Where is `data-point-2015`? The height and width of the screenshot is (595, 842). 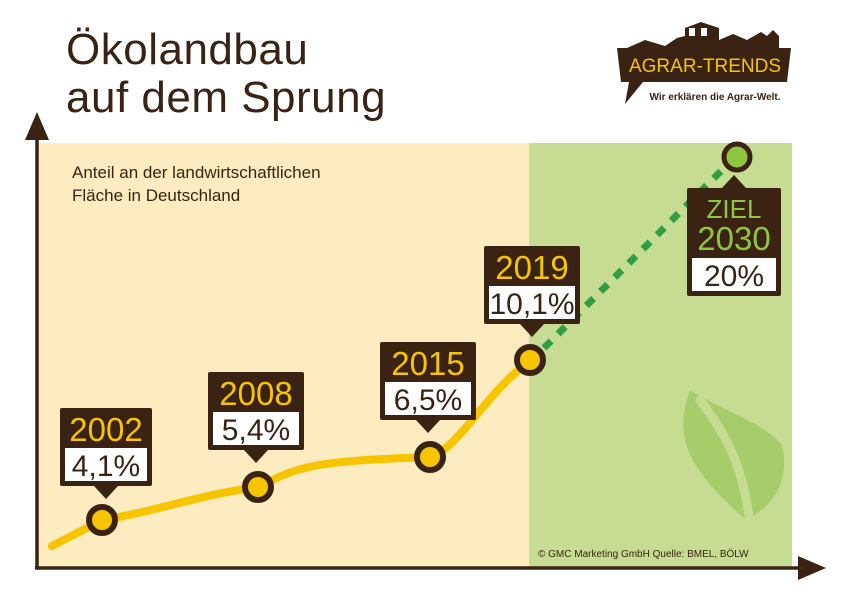 data-point-2015 is located at coordinates (430, 457).